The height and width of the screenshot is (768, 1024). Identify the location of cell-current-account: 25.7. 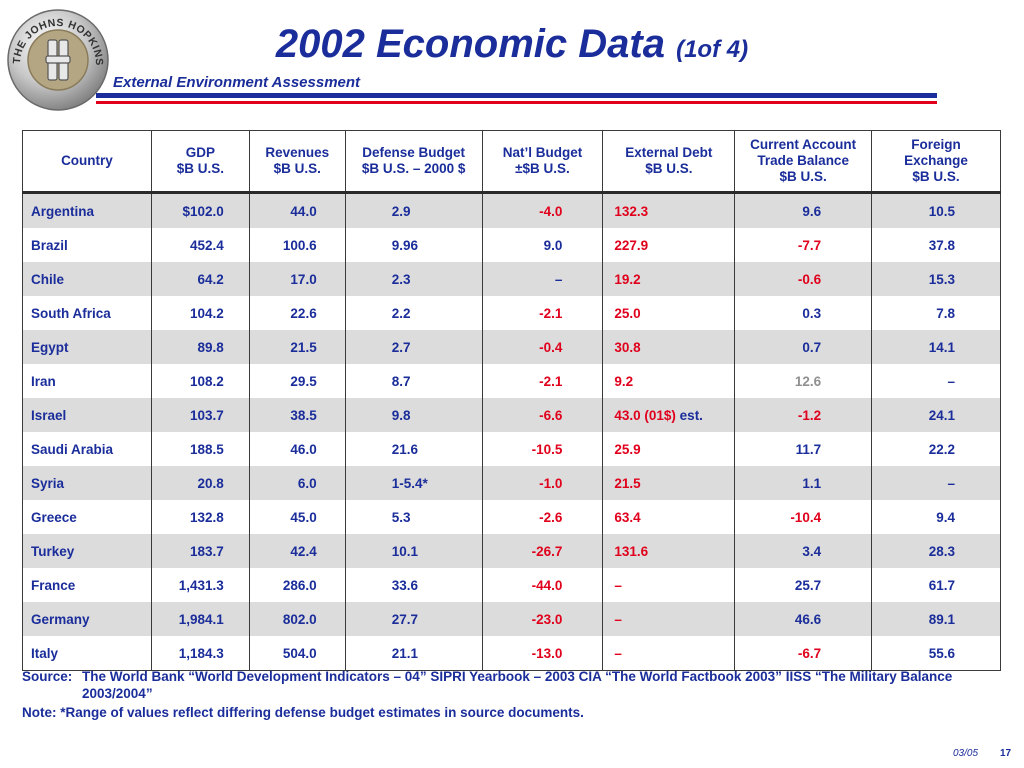
(803, 585).